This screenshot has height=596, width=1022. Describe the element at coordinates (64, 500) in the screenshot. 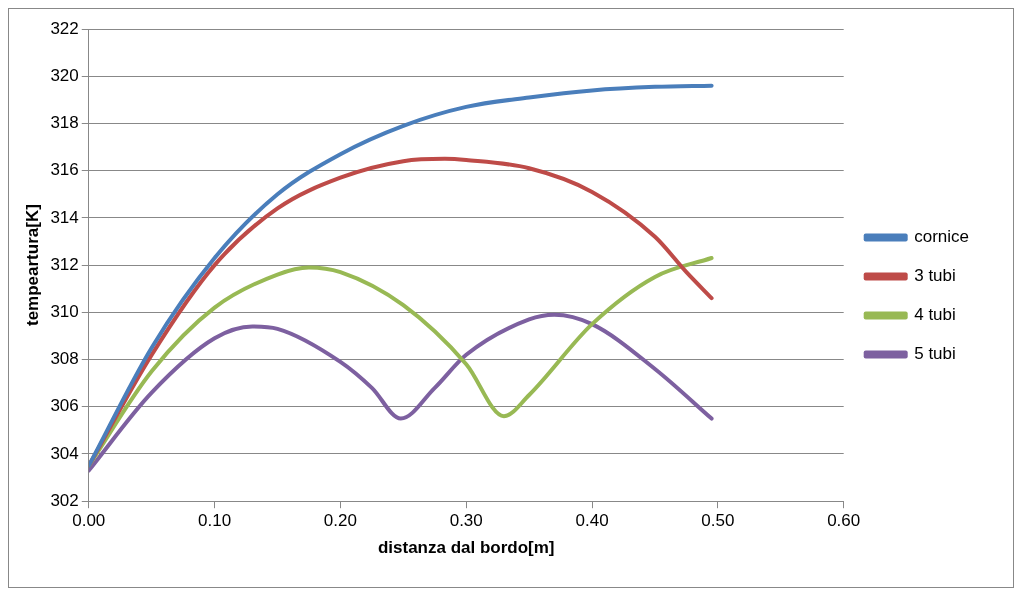

I see `y-tick-label: 302` at that location.